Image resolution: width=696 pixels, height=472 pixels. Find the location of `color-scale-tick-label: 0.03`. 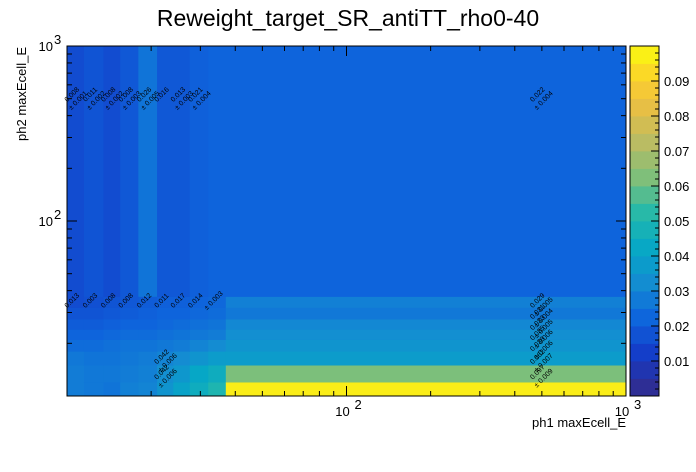

color-scale-tick-label: 0.03 is located at coordinates (676, 291).